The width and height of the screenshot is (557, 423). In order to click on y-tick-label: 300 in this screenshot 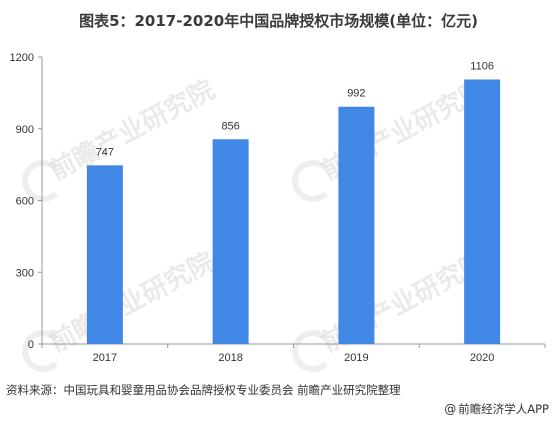, I will do `click(25, 273)`.